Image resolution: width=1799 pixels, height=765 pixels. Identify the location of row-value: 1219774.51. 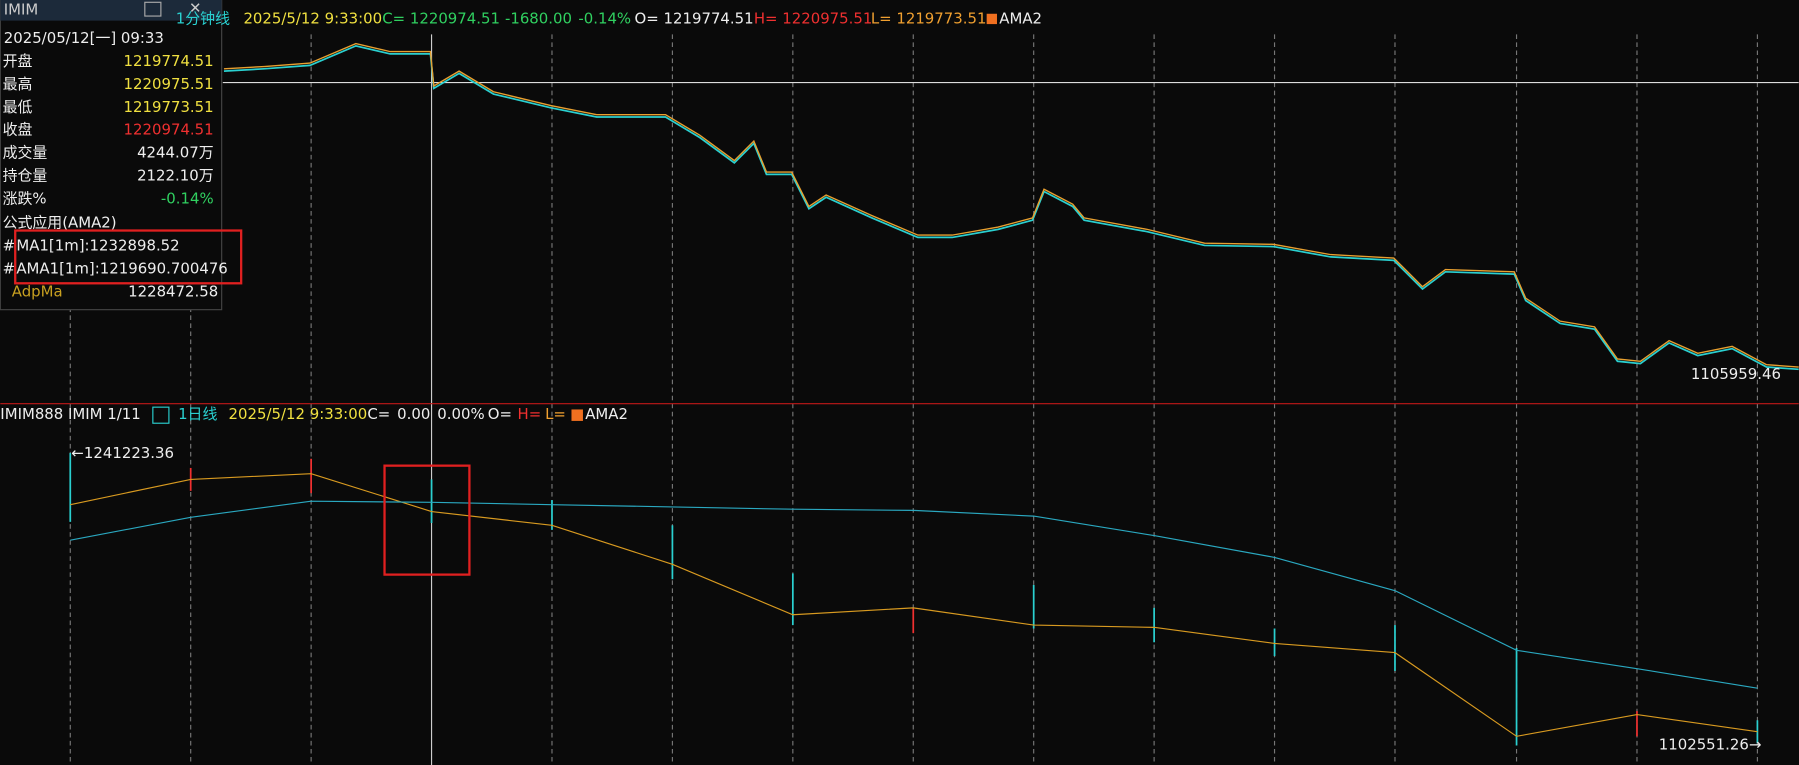
(169, 61).